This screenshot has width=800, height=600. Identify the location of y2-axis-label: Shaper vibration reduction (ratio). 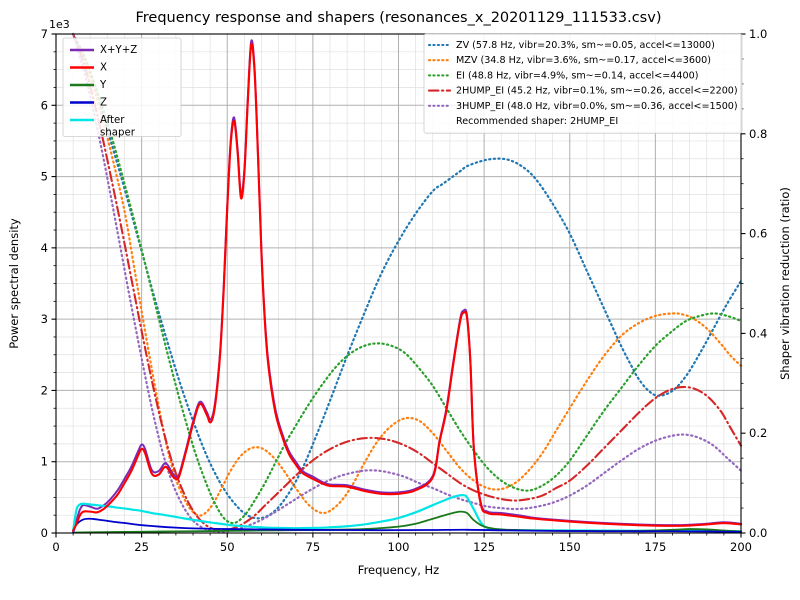
(785, 283).